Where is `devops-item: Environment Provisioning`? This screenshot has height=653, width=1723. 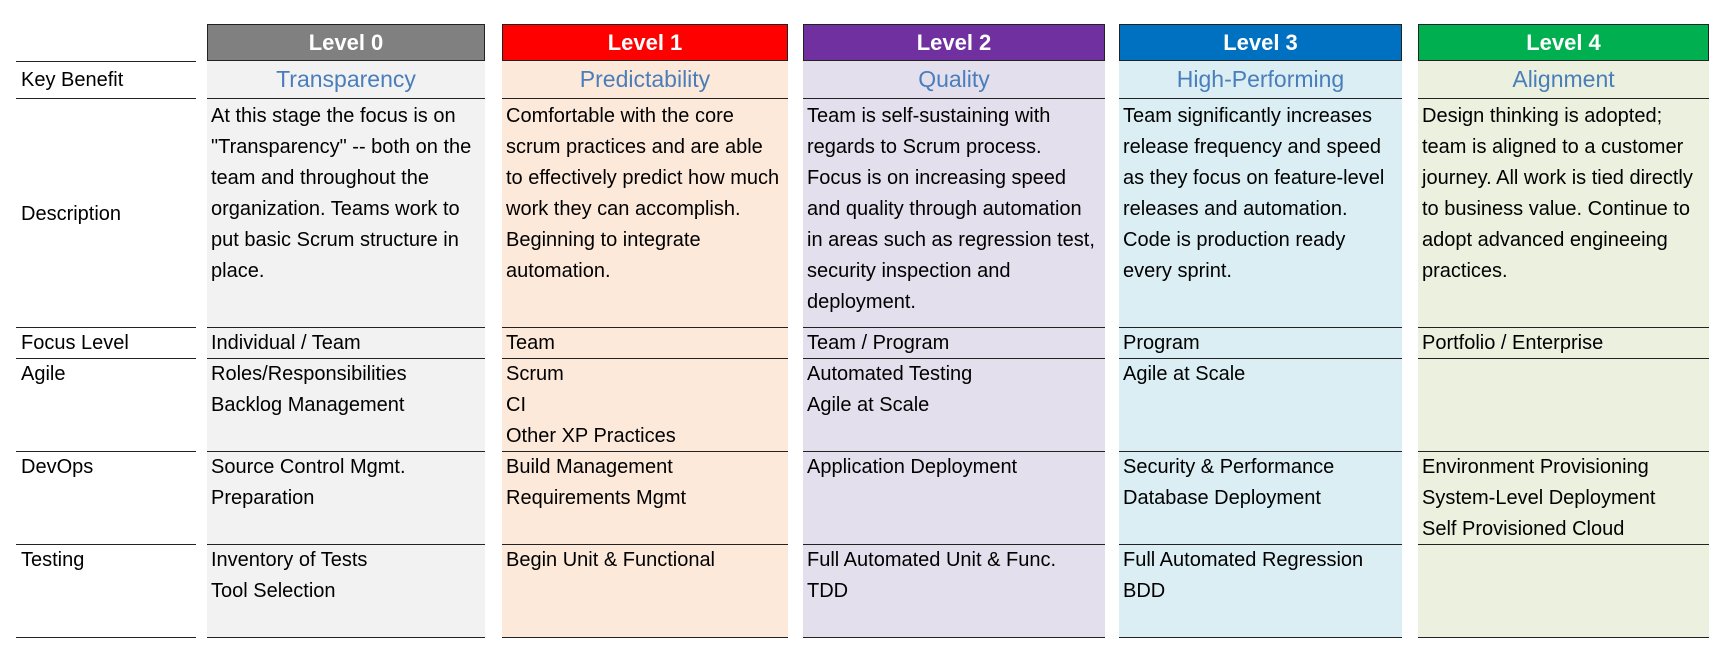 devops-item: Environment Provisioning is located at coordinates (1535, 467).